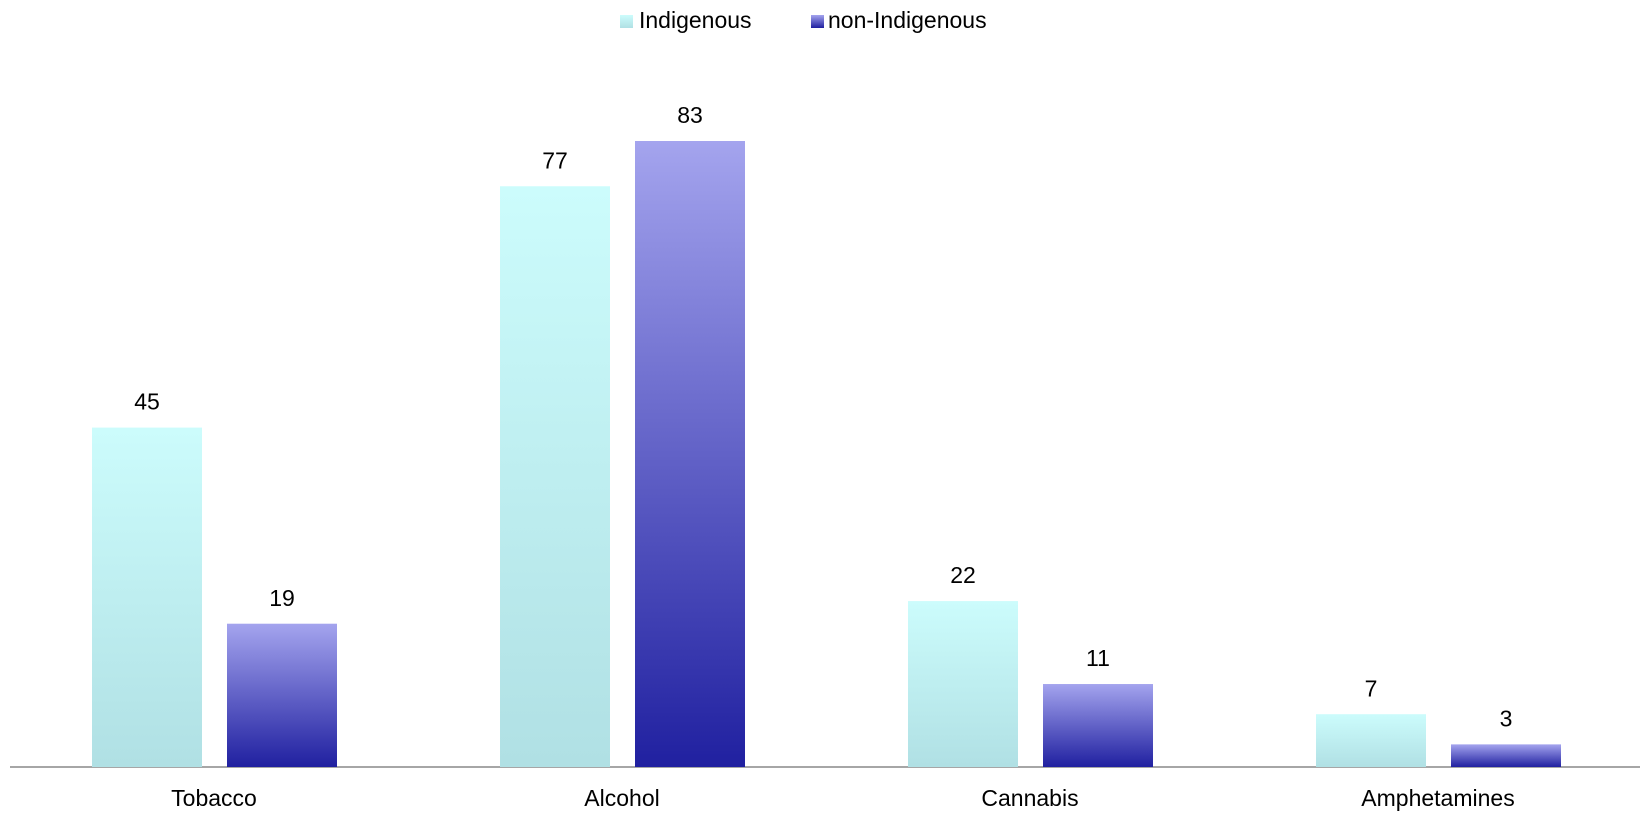  I want to click on x-tick-label: Tobacco, so click(214, 798).